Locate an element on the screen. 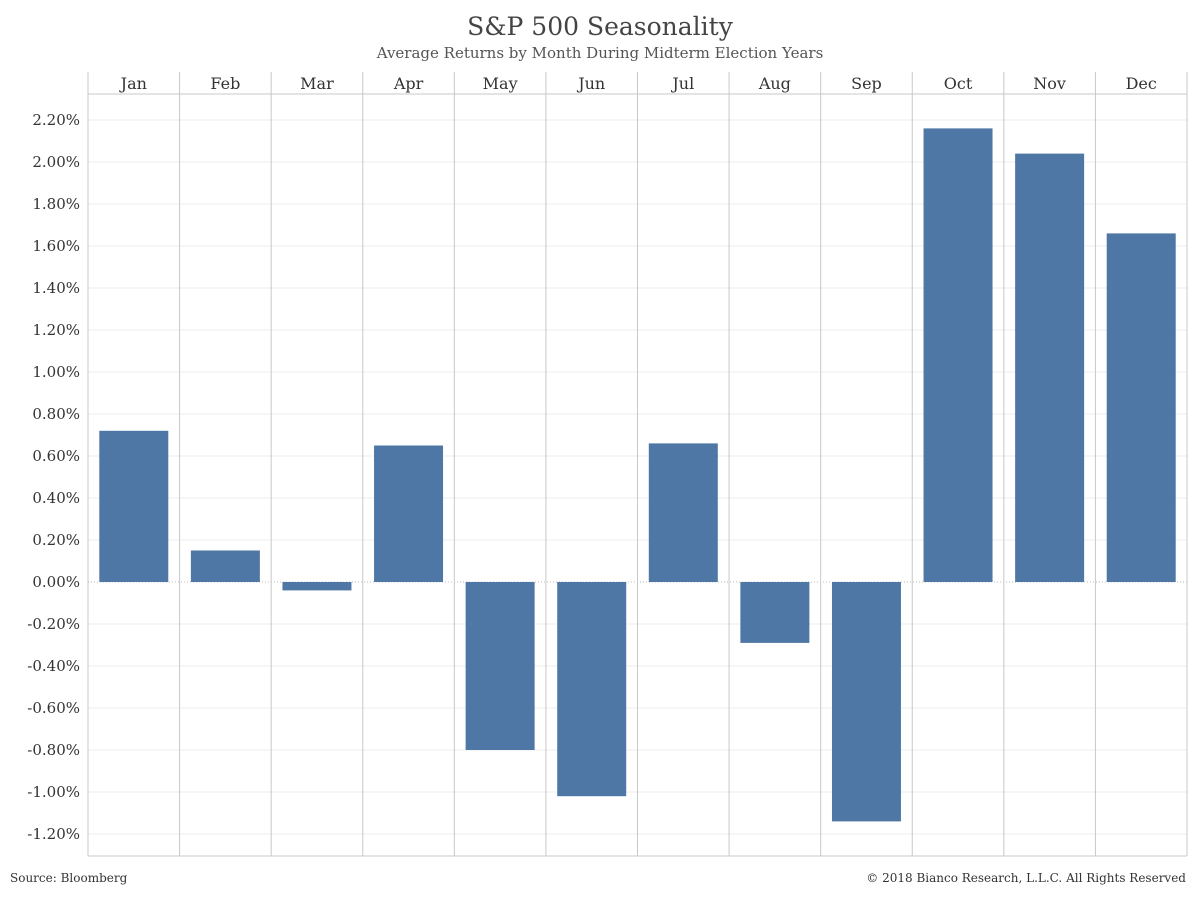 Image resolution: width=1200 pixels, height=900 pixels. bar-oct is located at coordinates (958, 355).